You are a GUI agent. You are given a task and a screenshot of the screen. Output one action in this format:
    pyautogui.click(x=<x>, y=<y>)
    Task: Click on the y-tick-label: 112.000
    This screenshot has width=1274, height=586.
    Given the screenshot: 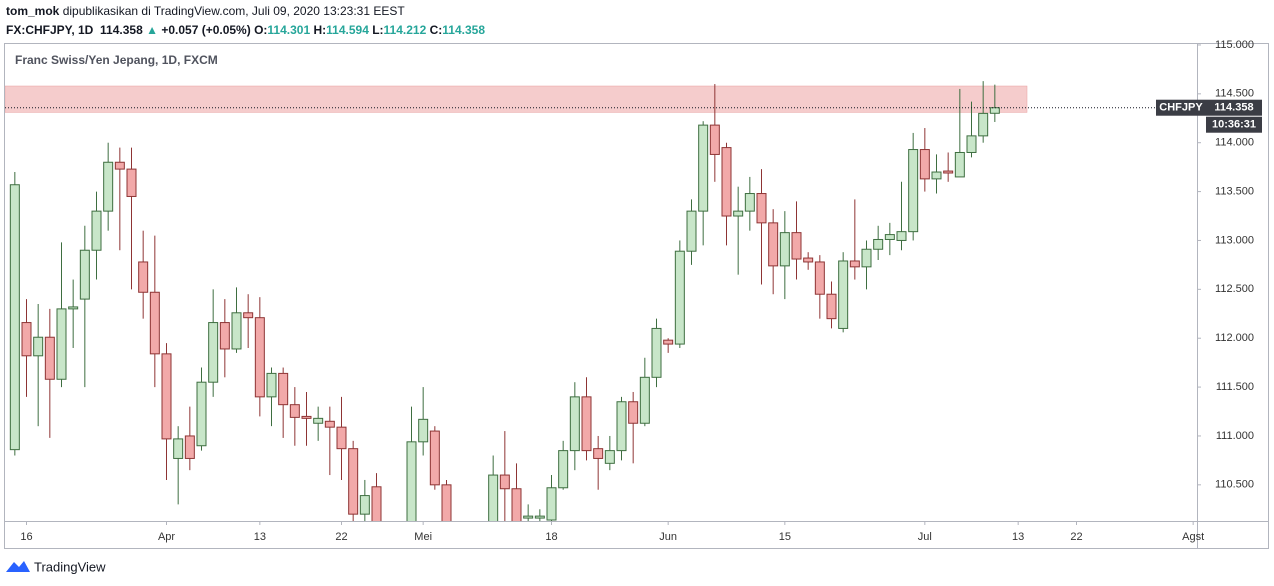 What is the action you would take?
    pyautogui.click(x=1234, y=338)
    